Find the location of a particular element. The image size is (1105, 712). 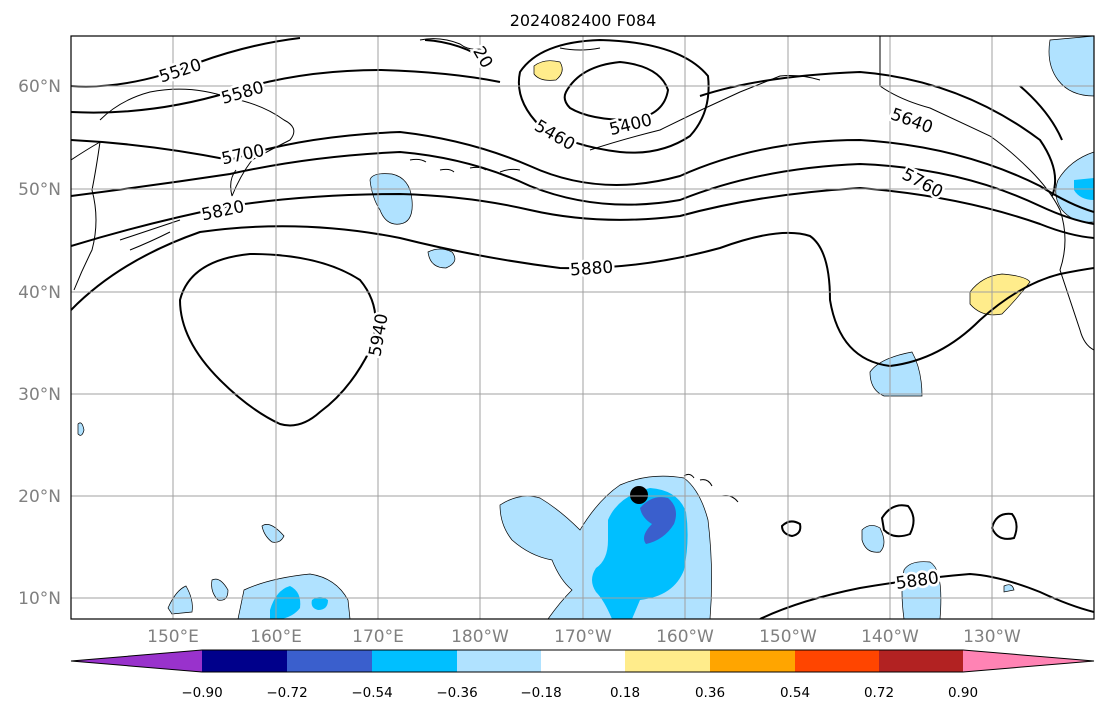

lon-label: 180°W is located at coordinates (480, 637).